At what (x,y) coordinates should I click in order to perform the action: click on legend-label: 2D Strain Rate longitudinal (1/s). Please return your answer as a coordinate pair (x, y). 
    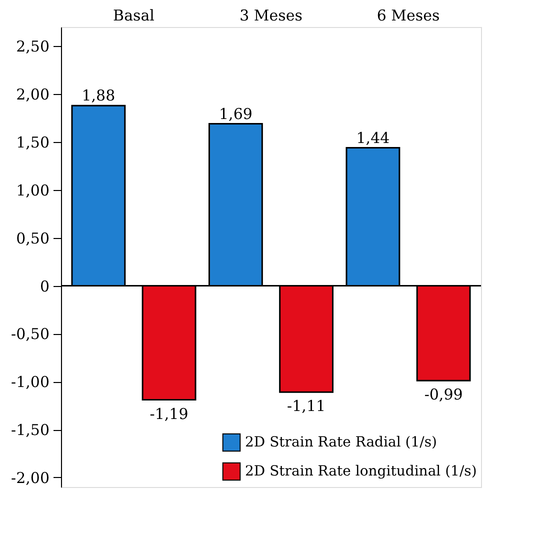
    Looking at the image, I should click on (361, 472).